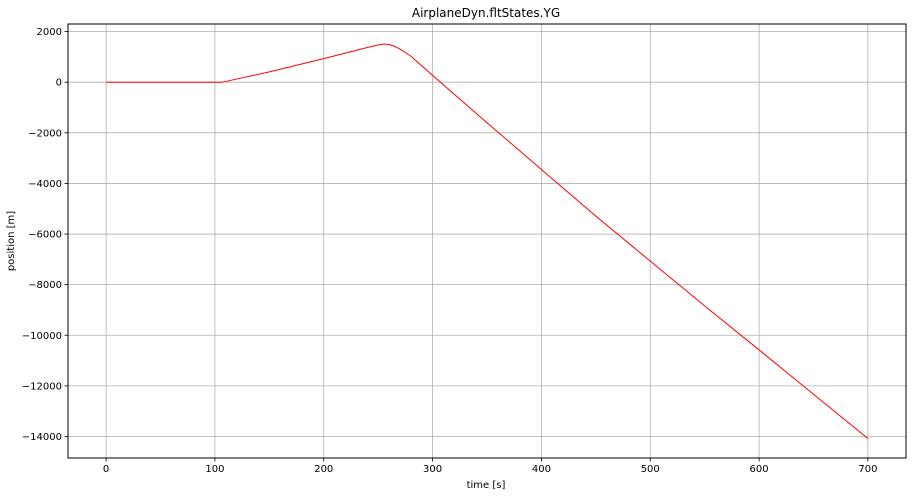  What do you see at coordinates (486, 485) in the screenshot?
I see `x-axis-label: time [s]` at bounding box center [486, 485].